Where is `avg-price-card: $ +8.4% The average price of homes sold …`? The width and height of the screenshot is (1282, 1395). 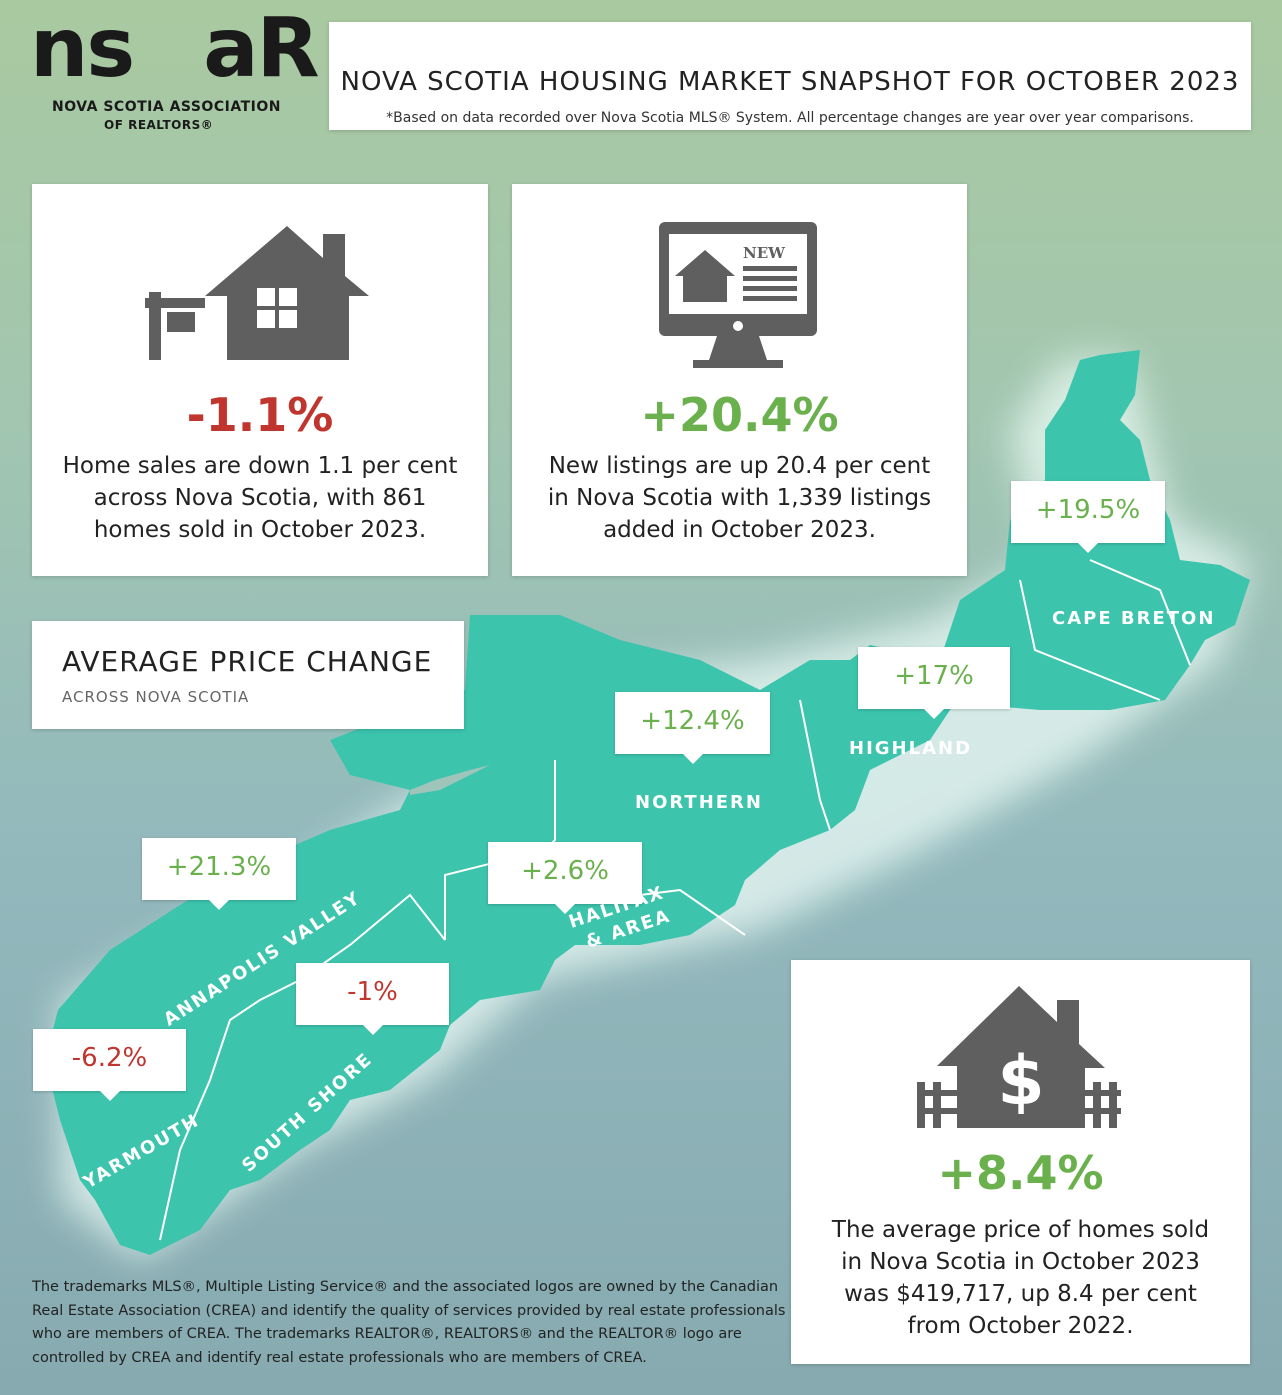
avg-price-card: $ +8.4% The average price of homes sold … is located at coordinates (1020, 1162).